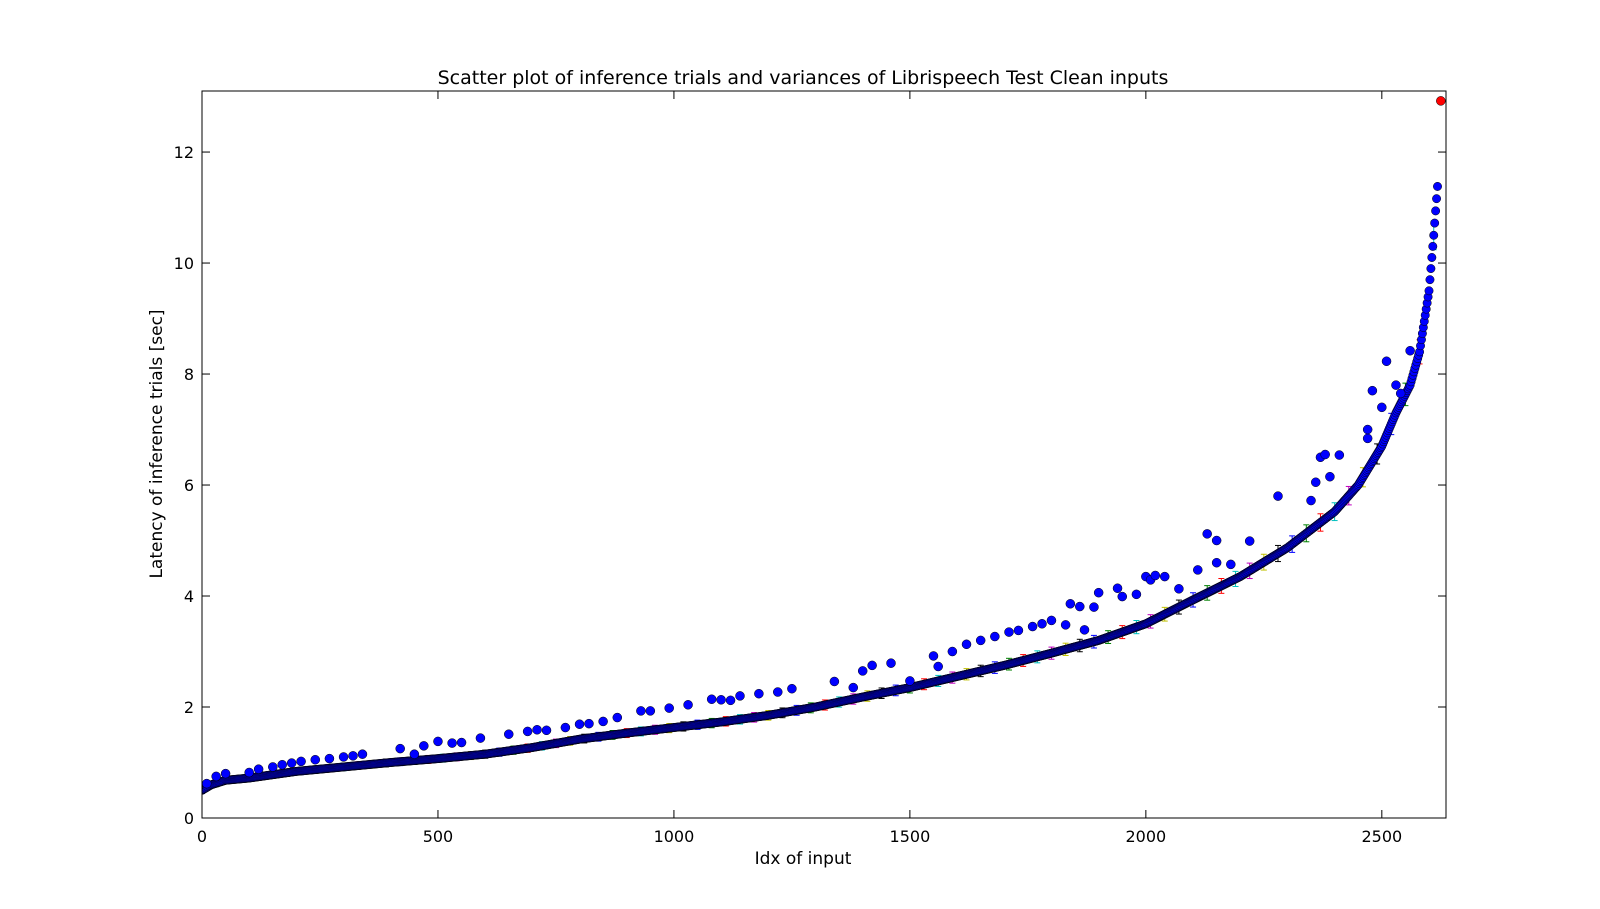  Describe the element at coordinates (910, 836) in the screenshot. I see `x-tick-label: 1500` at that location.